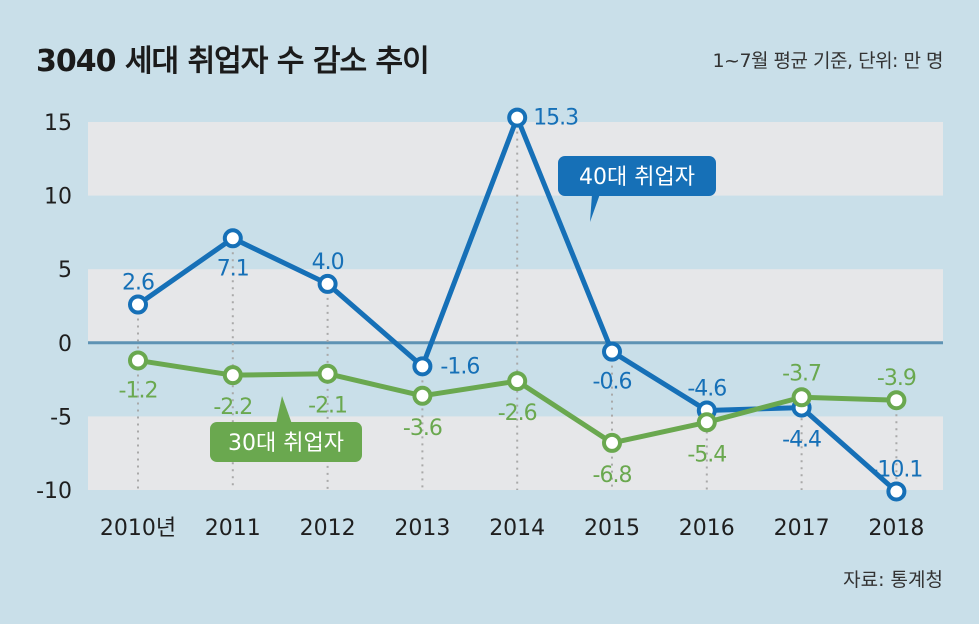 The height and width of the screenshot is (624, 979). Describe the element at coordinates (517, 528) in the screenshot. I see `x-tick-label: 2014` at that location.